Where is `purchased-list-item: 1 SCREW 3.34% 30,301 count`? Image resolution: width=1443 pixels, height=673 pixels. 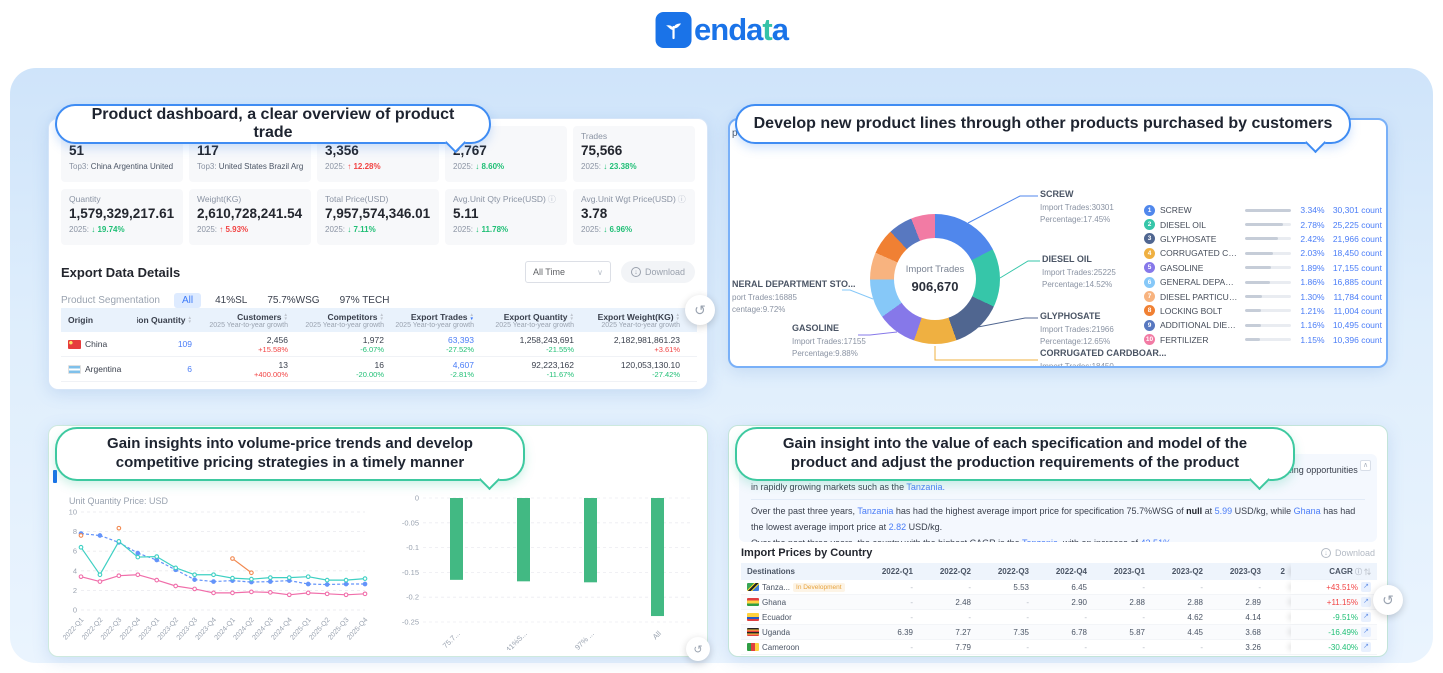
purchased-list-item: 1 SCREW 3.34% 30,301 count is located at coordinates (1263, 210).